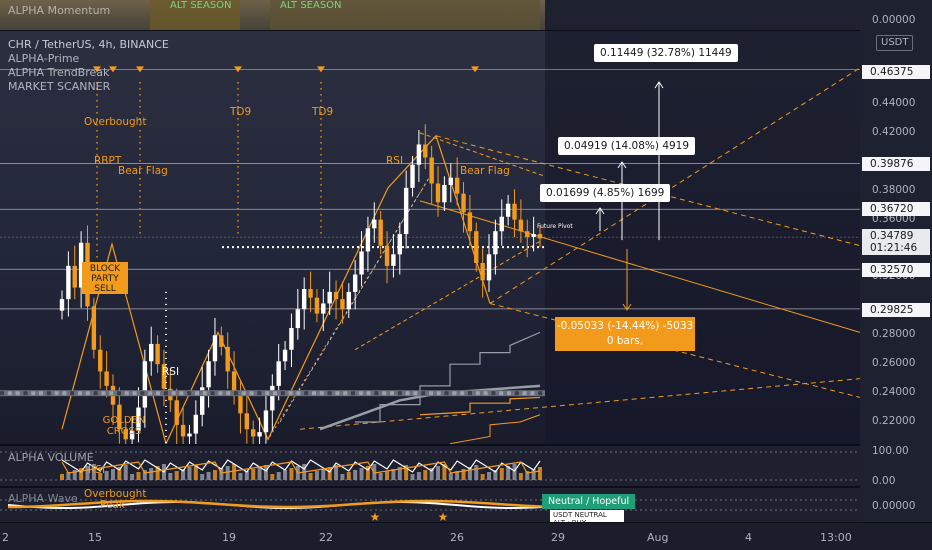  I want to click on measure-callout-mid: 0.04919 (14.08%) 4919, so click(627, 146).